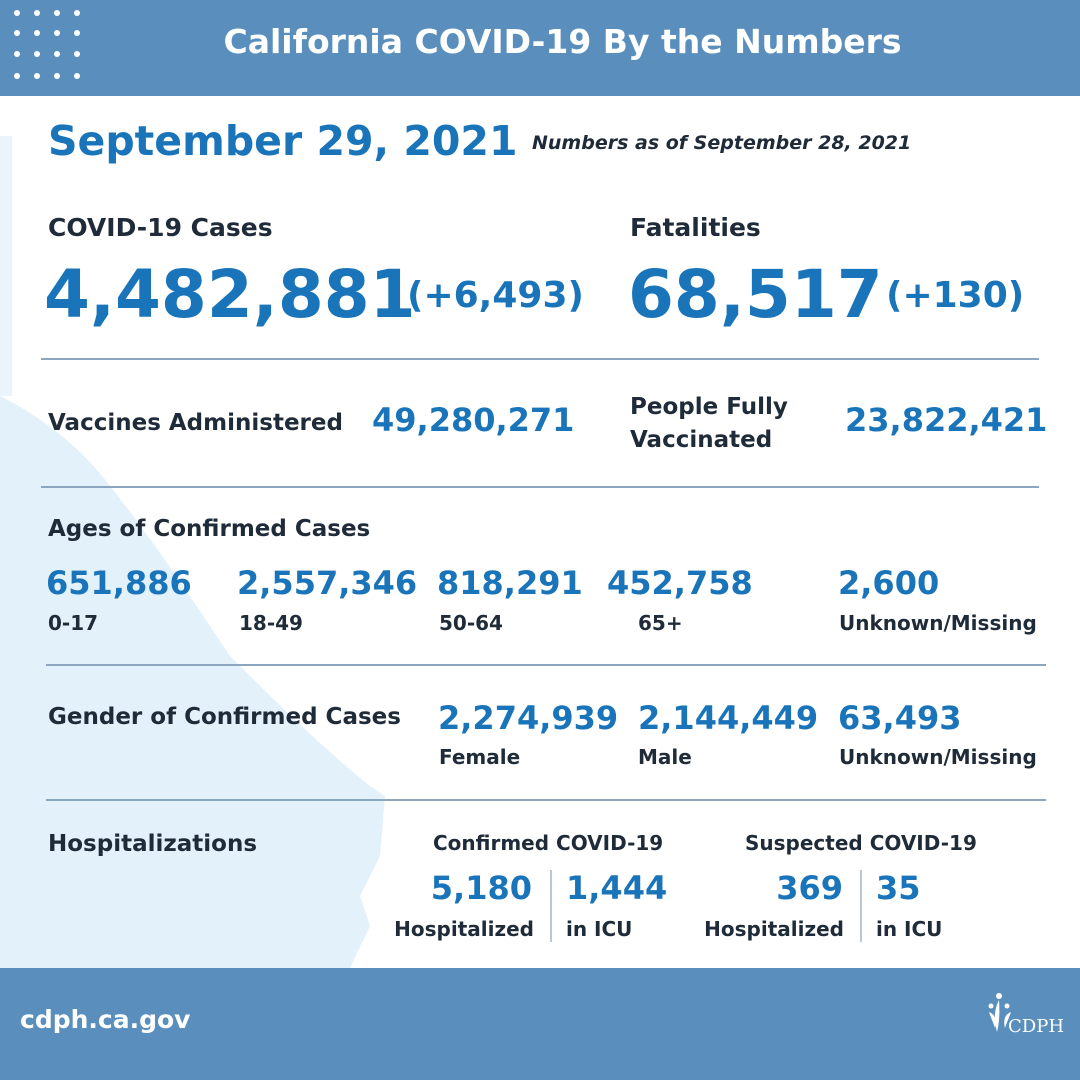 This screenshot has width=1080, height=1080. Describe the element at coordinates (548, 843) in the screenshot. I see `confirmed-covid-label: Confirmed COVID-19` at that location.